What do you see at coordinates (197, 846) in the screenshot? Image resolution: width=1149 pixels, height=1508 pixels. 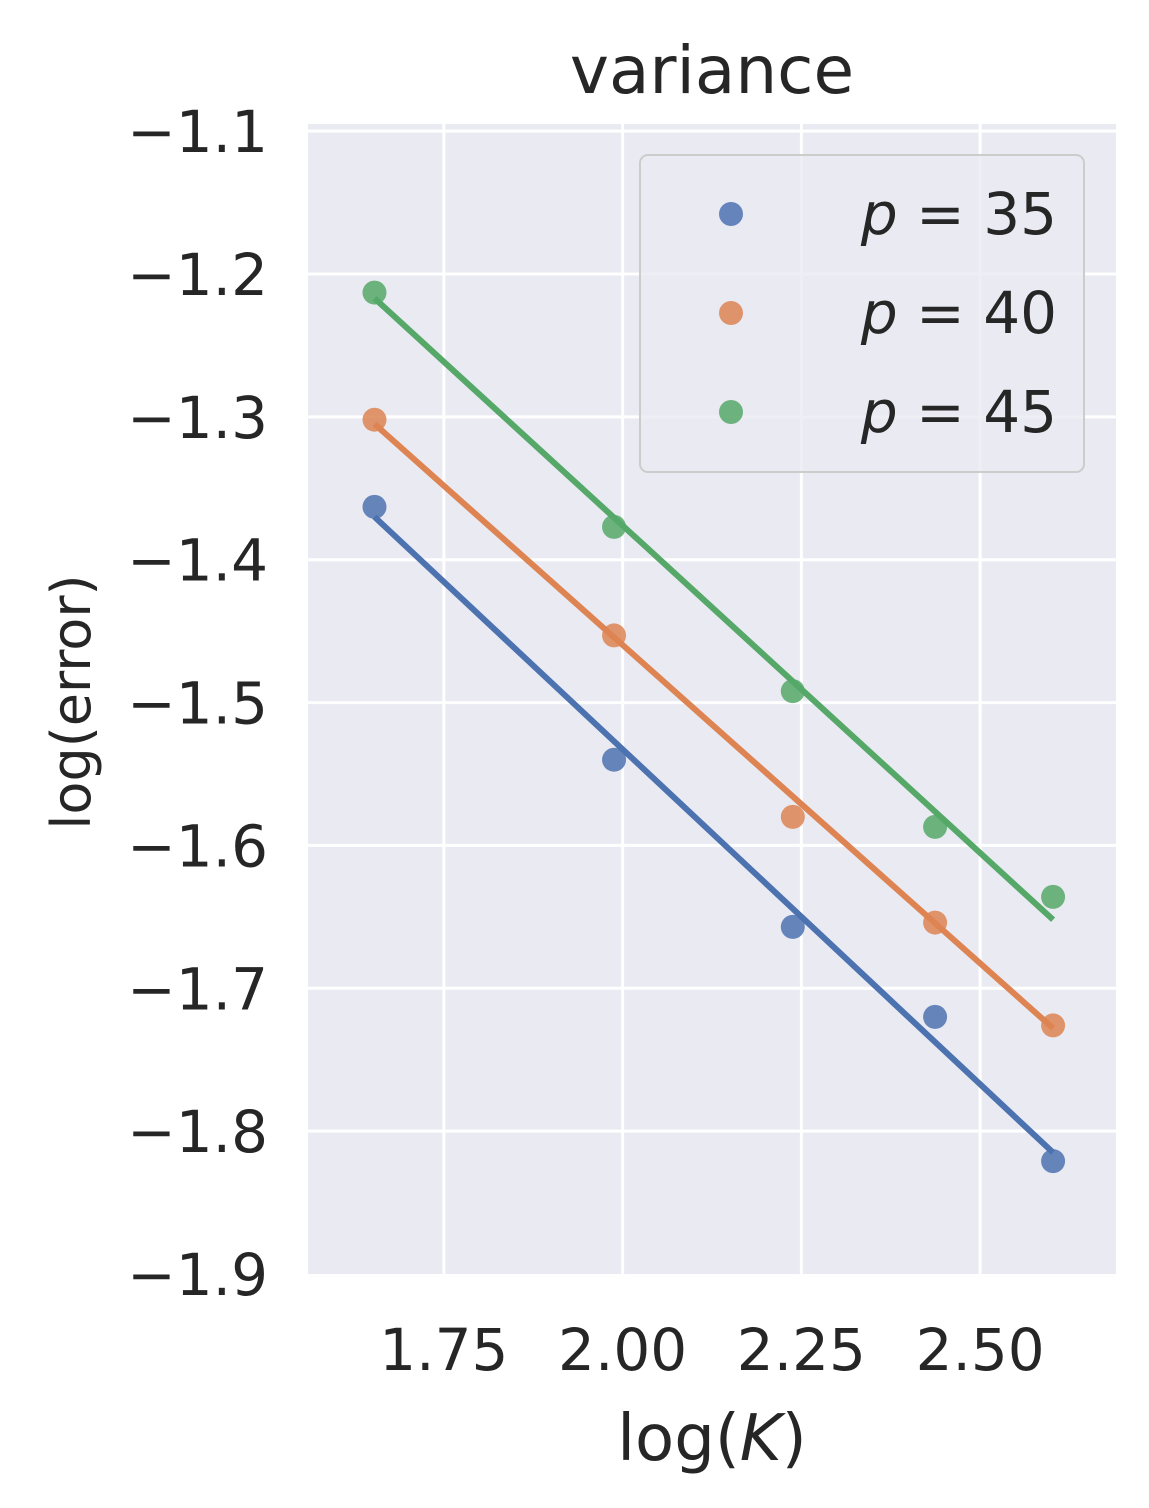 I see `y-tick-label: −1.6` at bounding box center [197, 846].